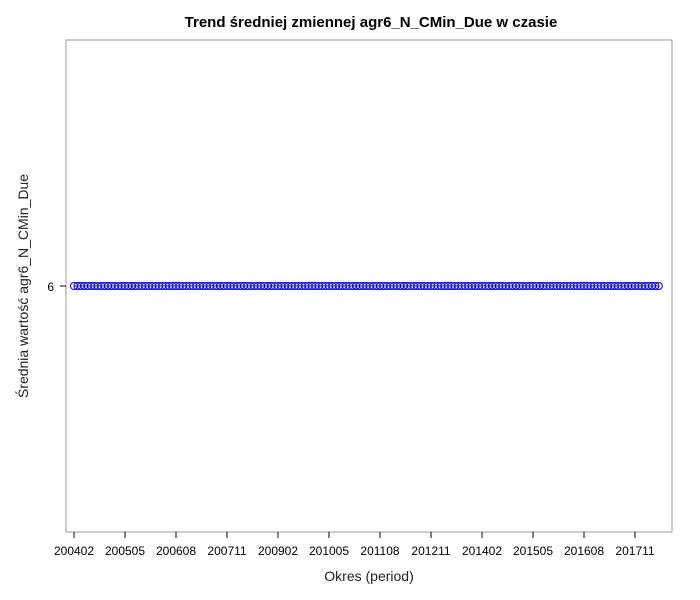 The image size is (700, 600). I want to click on x-tick-label: 201608, so click(584, 551).